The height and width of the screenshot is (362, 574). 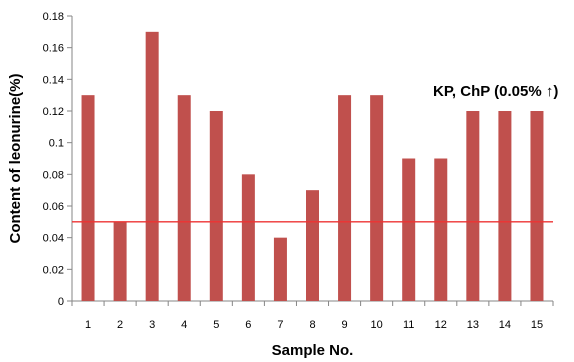 I want to click on y-tick-label: 0.08, so click(x=53, y=175).